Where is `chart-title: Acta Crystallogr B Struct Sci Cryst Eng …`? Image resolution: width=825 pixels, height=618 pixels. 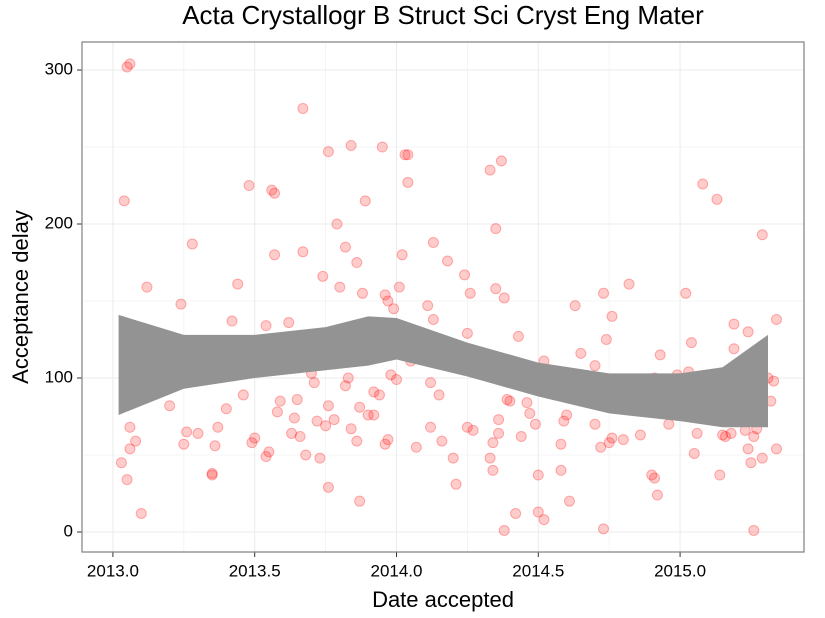
chart-title: Acta Crystallogr B Struct Sci Cryst Eng … is located at coordinates (443, 15).